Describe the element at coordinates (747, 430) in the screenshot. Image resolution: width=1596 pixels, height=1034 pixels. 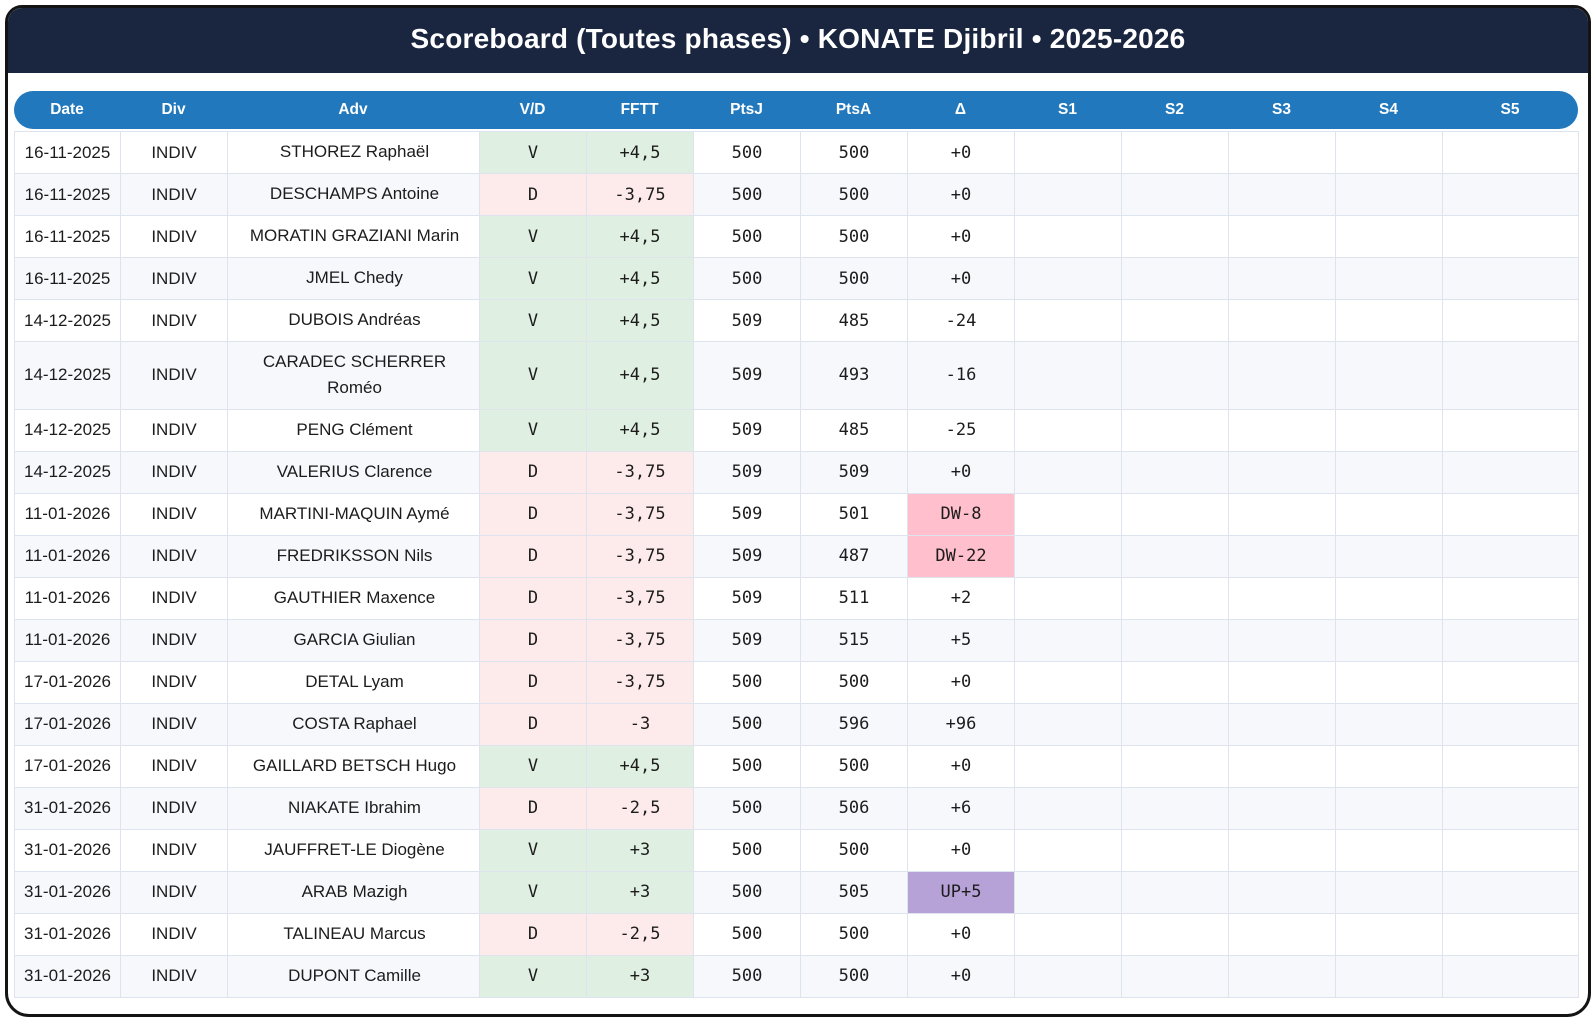
I see `cell-ptsj: 509` at that location.